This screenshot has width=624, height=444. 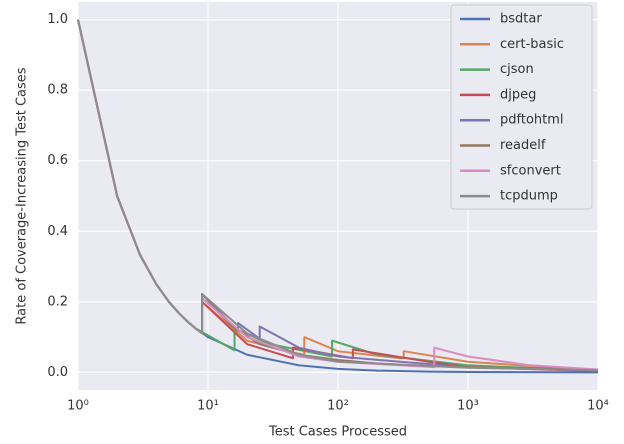 I want to click on y-axis-label: Rate of Coverage-Increasing Test Cases, so click(x=22, y=195).